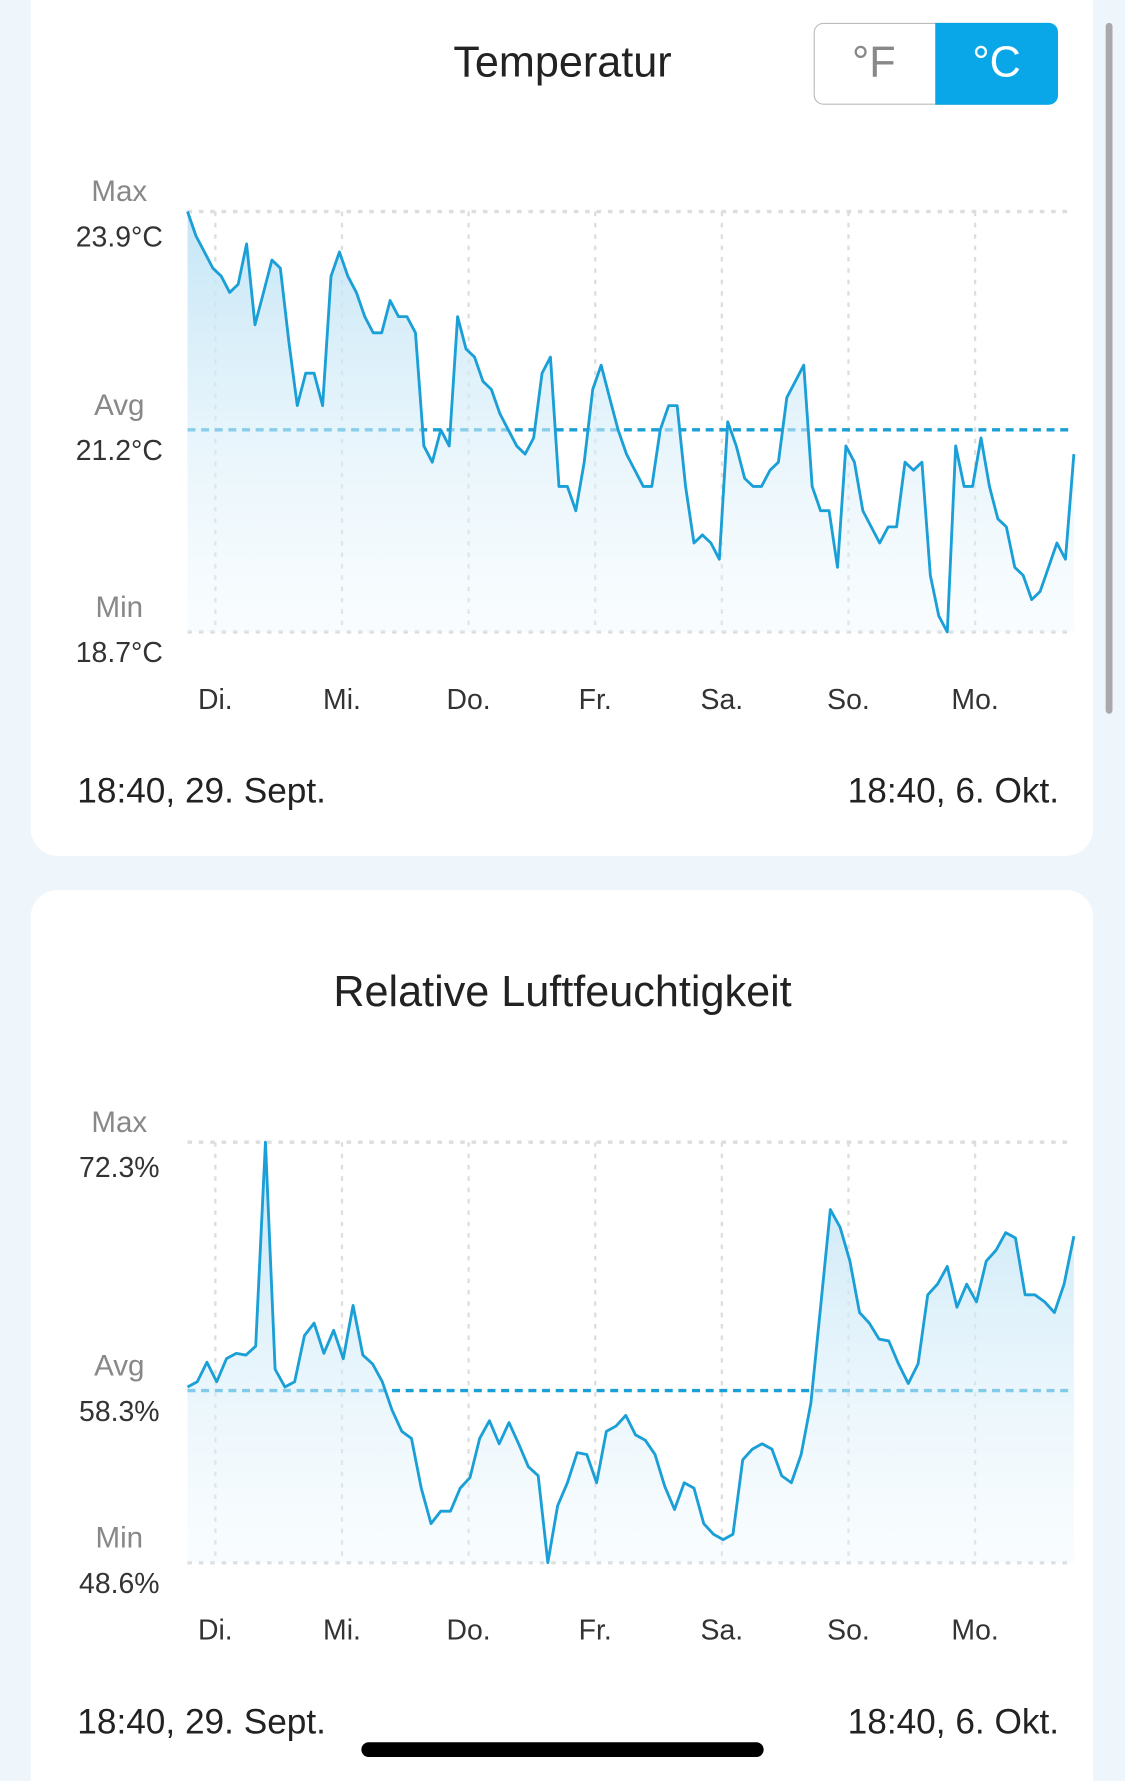 This screenshot has width=1125, height=1781. What do you see at coordinates (119, 451) in the screenshot?
I see `y-tick-label: 21.2°C` at bounding box center [119, 451].